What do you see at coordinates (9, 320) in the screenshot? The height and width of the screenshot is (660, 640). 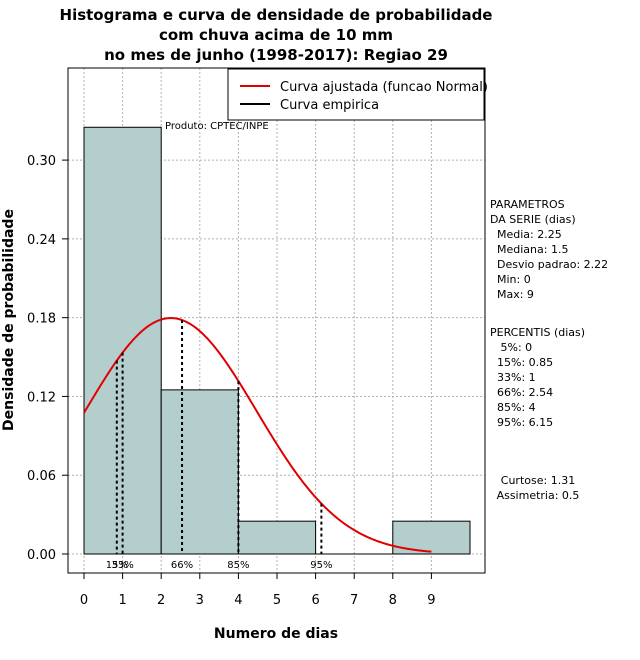 I see `y-axis-label: Densidade de probabilidade` at bounding box center [9, 320].